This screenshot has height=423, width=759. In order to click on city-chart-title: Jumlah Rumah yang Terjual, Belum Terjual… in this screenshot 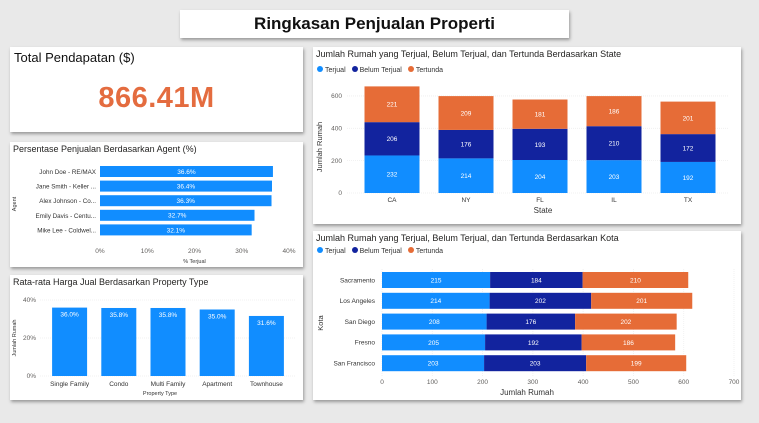, I will do `click(467, 238)`.